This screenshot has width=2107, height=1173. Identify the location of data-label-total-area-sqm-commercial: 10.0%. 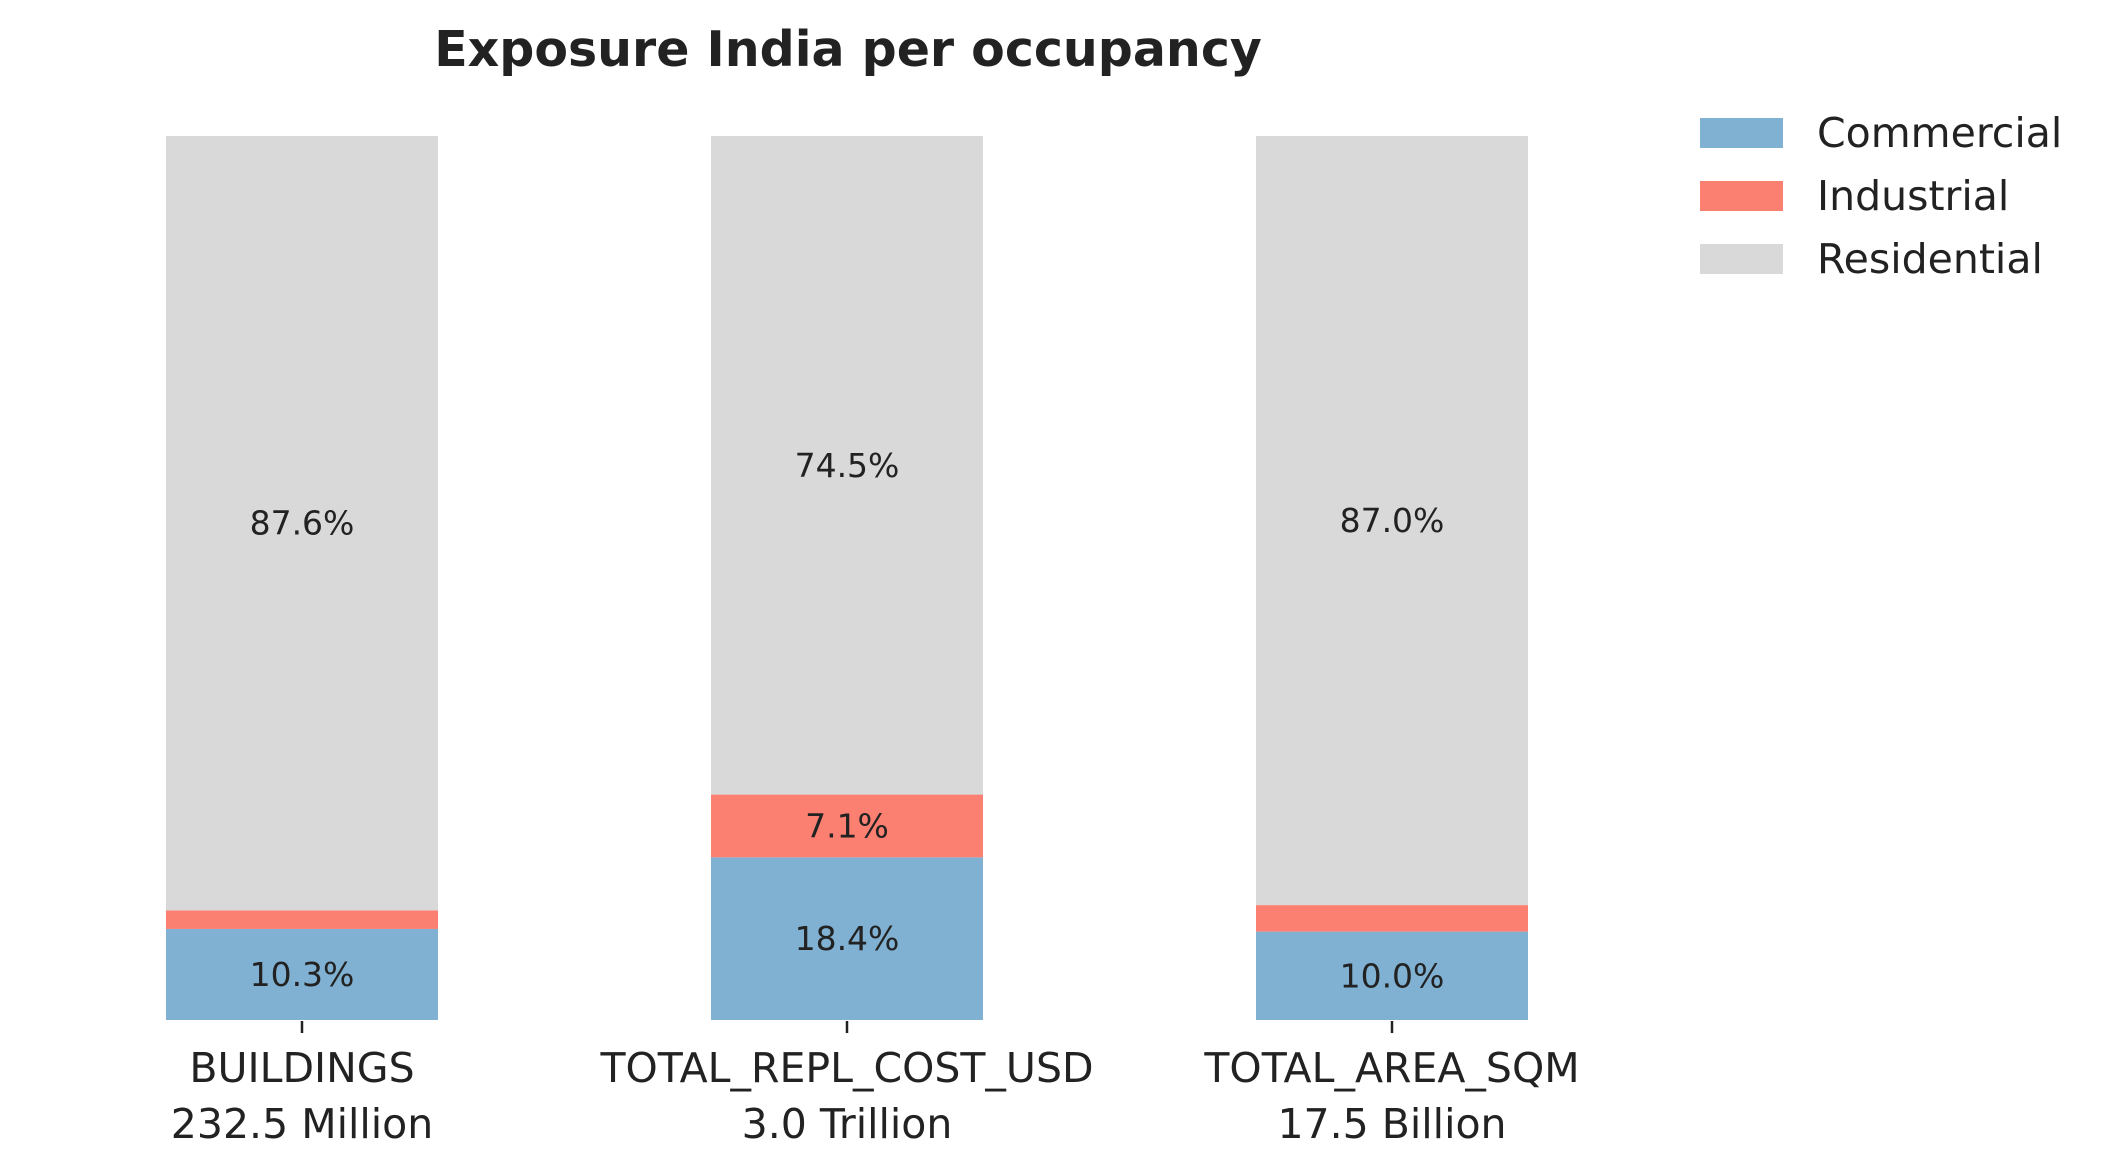
(1392, 975).